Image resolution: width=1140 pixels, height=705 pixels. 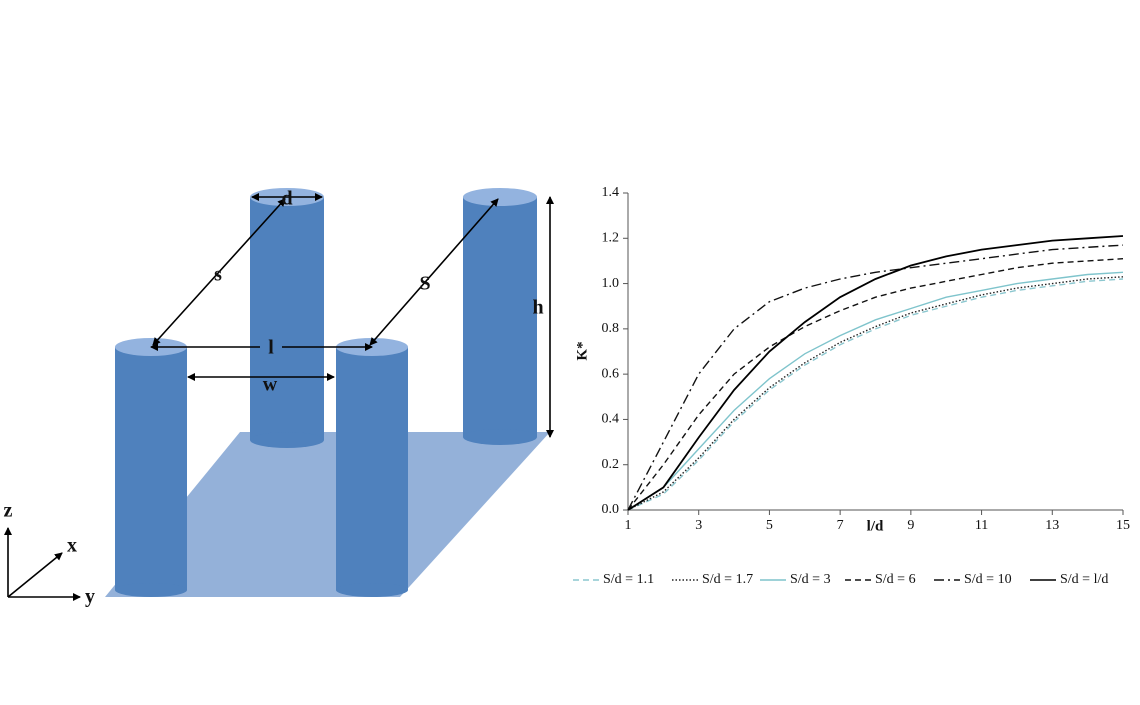 I want to click on y-tick-label: 0.0, so click(x=611, y=509).